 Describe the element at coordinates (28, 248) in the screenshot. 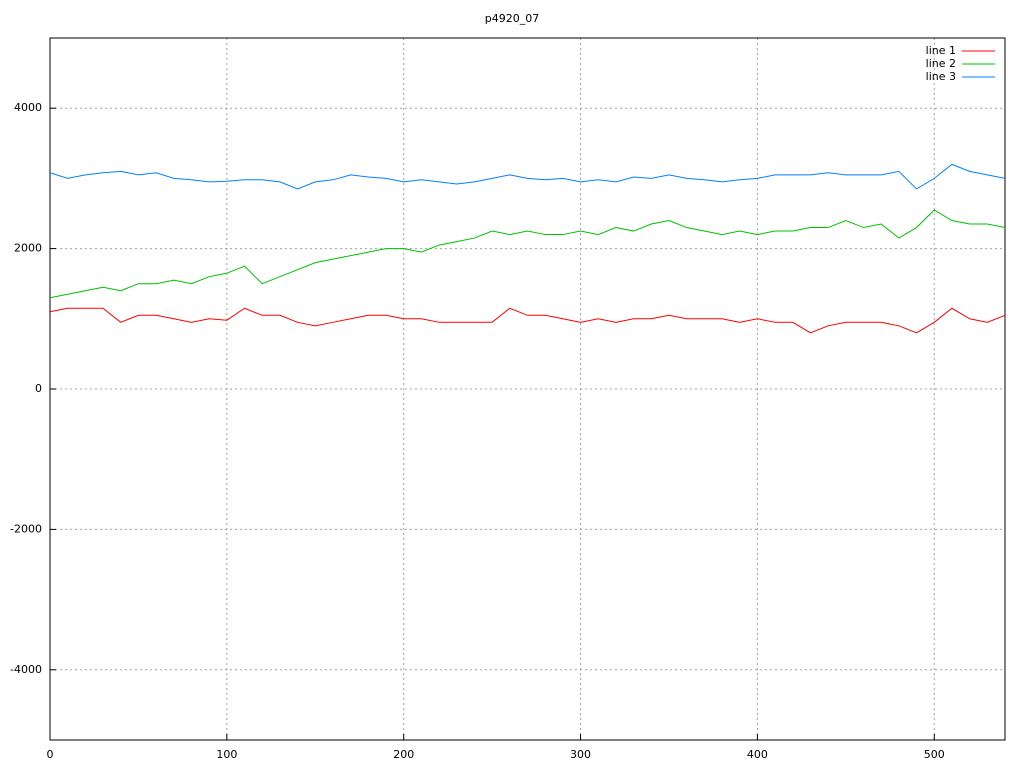

I see `y-tick-label: 2000` at that location.